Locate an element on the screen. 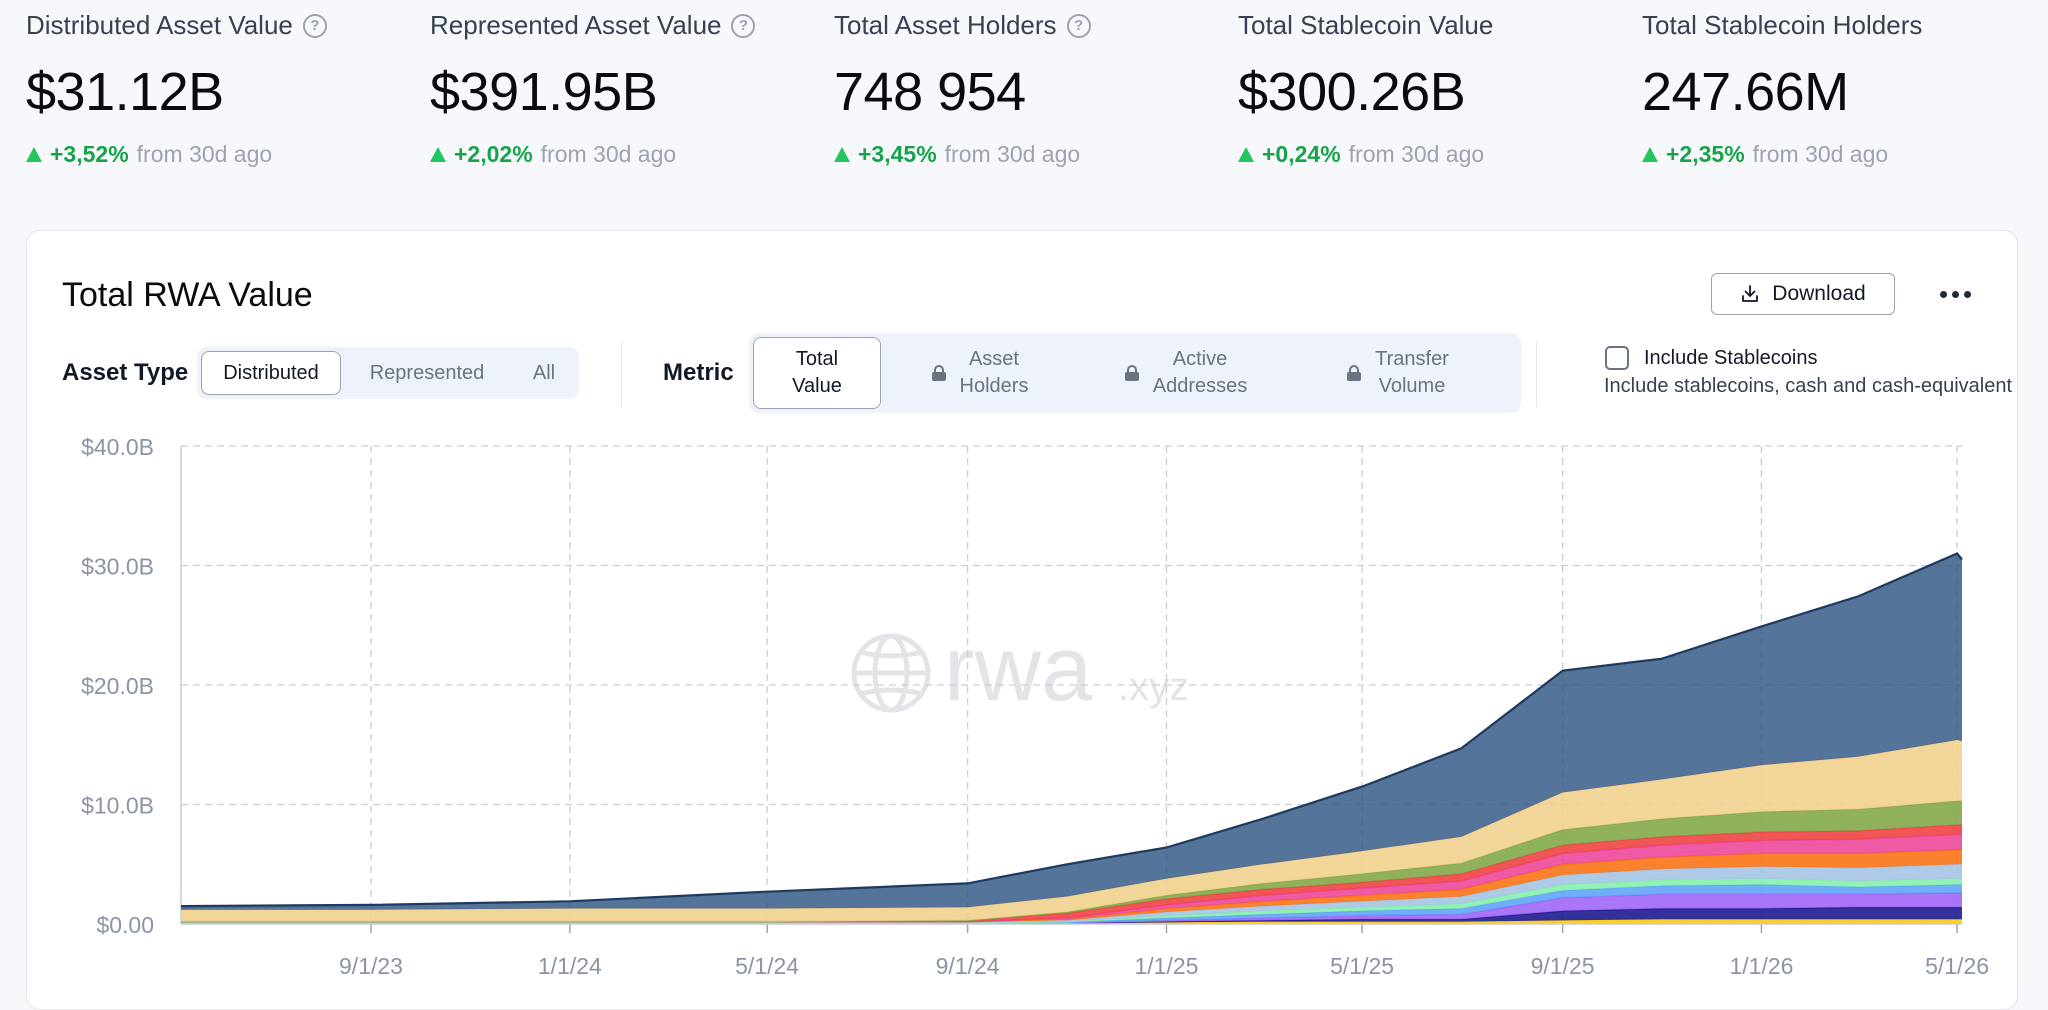 This screenshot has height=1010, width=2048. download-label: Download is located at coordinates (1819, 293).